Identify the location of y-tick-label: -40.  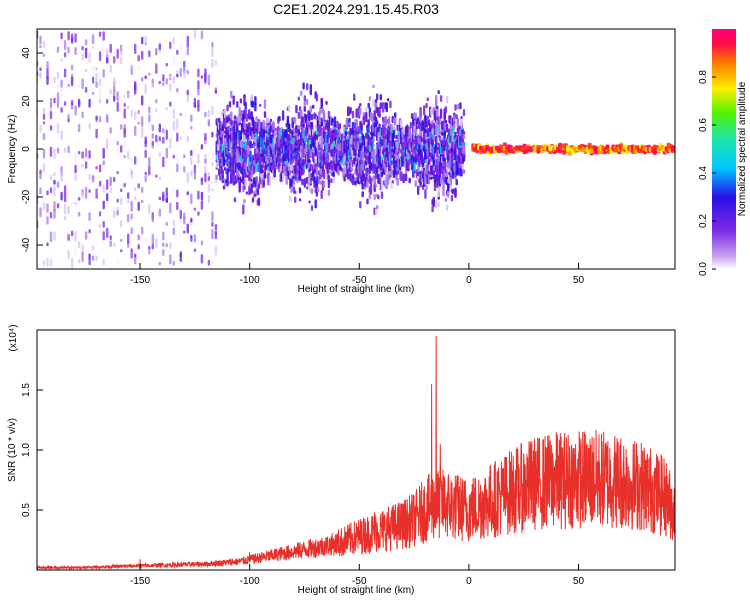
(26, 244).